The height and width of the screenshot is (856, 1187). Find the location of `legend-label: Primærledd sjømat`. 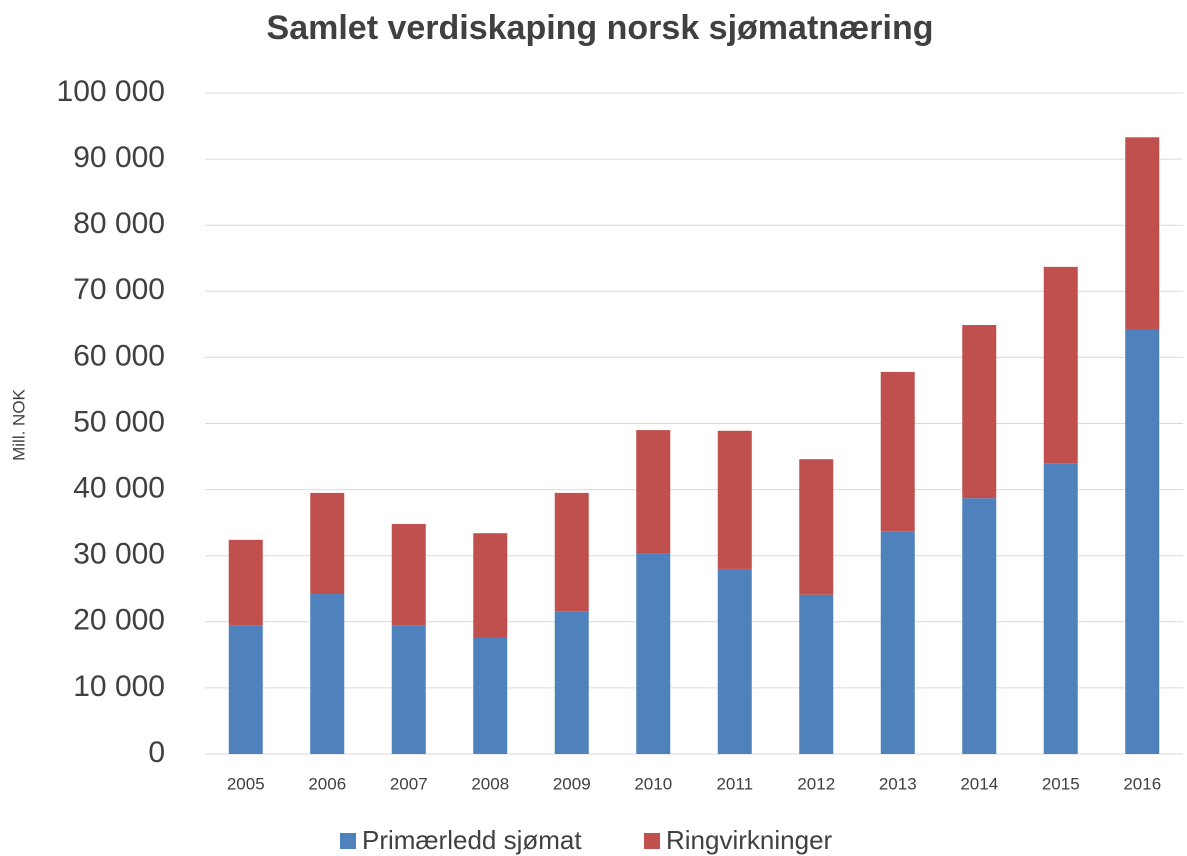

legend-label: Primærledd sjømat is located at coordinates (472, 840).